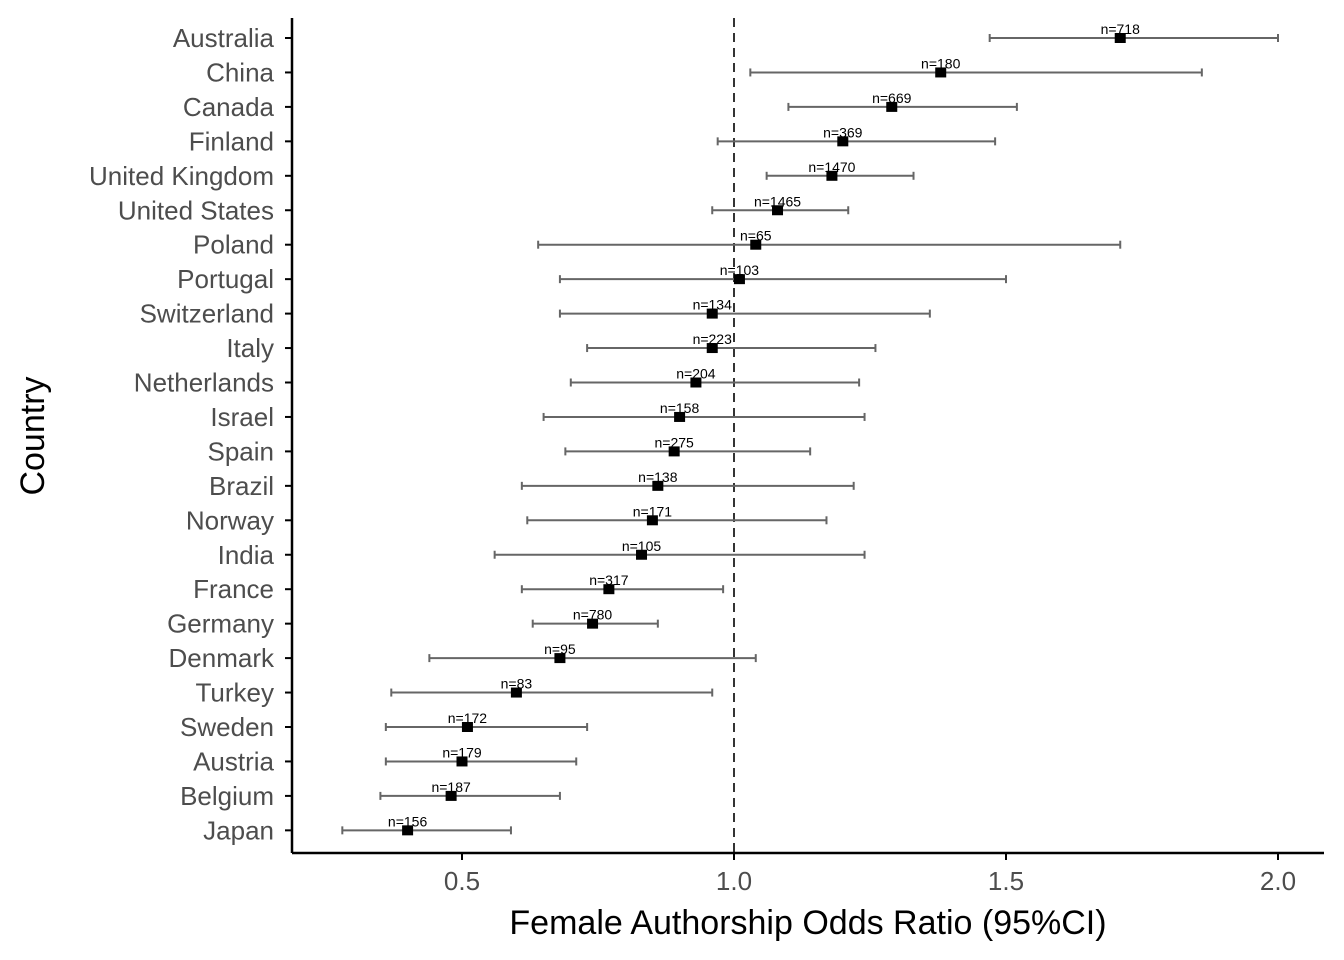  I want to click on y-tick-label: Turkey, so click(235, 693).